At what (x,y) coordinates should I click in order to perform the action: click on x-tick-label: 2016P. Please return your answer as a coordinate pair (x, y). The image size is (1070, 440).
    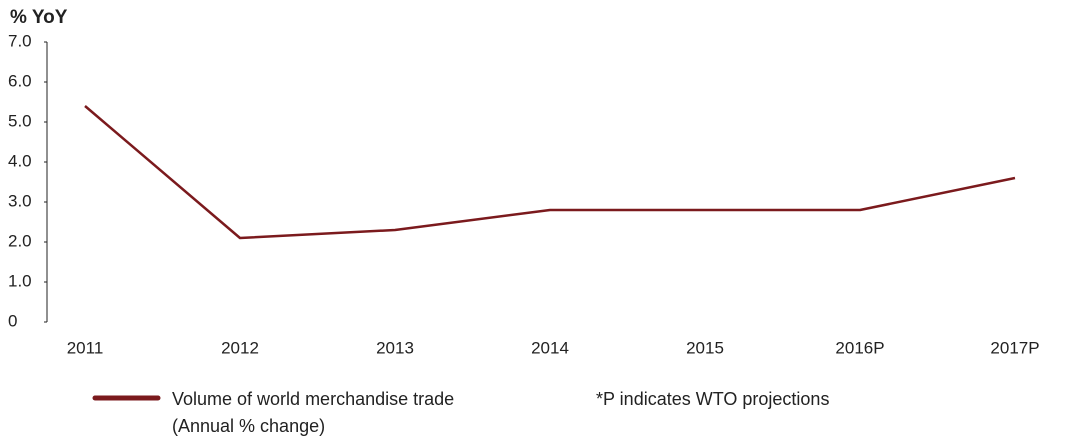
    Looking at the image, I should click on (859, 347).